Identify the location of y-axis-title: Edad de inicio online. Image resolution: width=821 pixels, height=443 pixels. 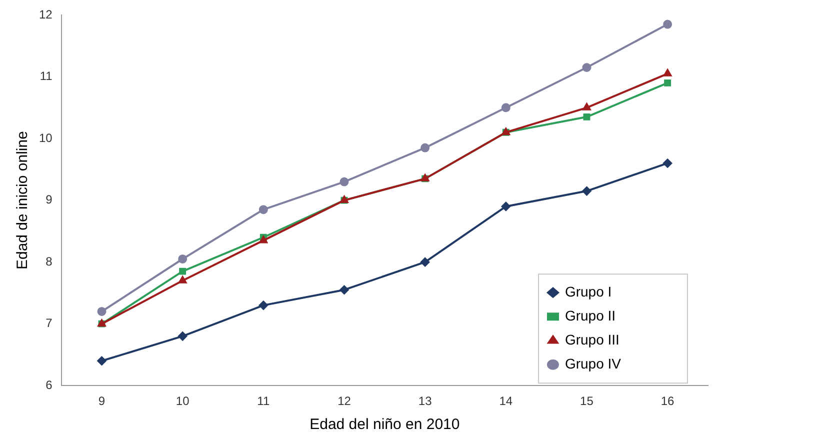
(23, 200).